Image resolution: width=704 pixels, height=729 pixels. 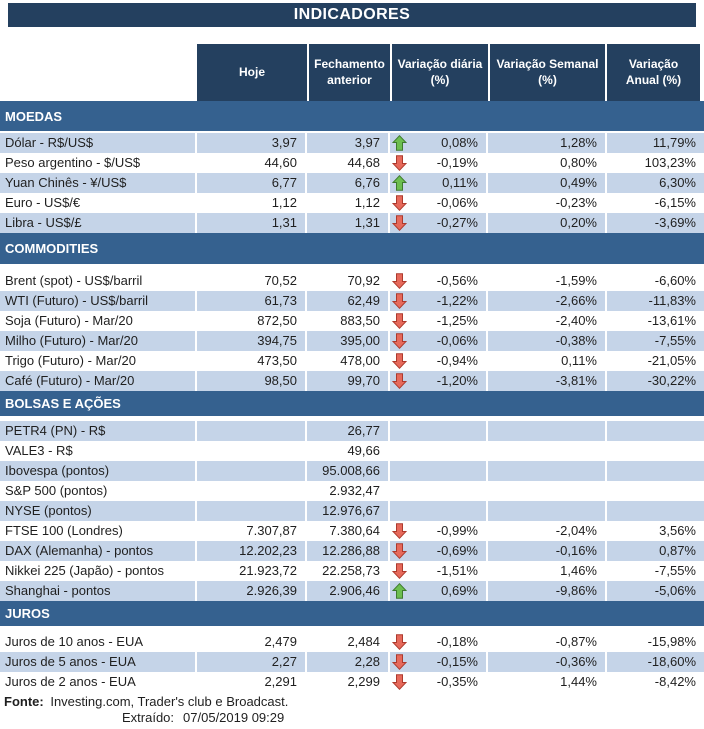 I want to click on weekly-change-cell: 1,44%, so click(x=547, y=682).